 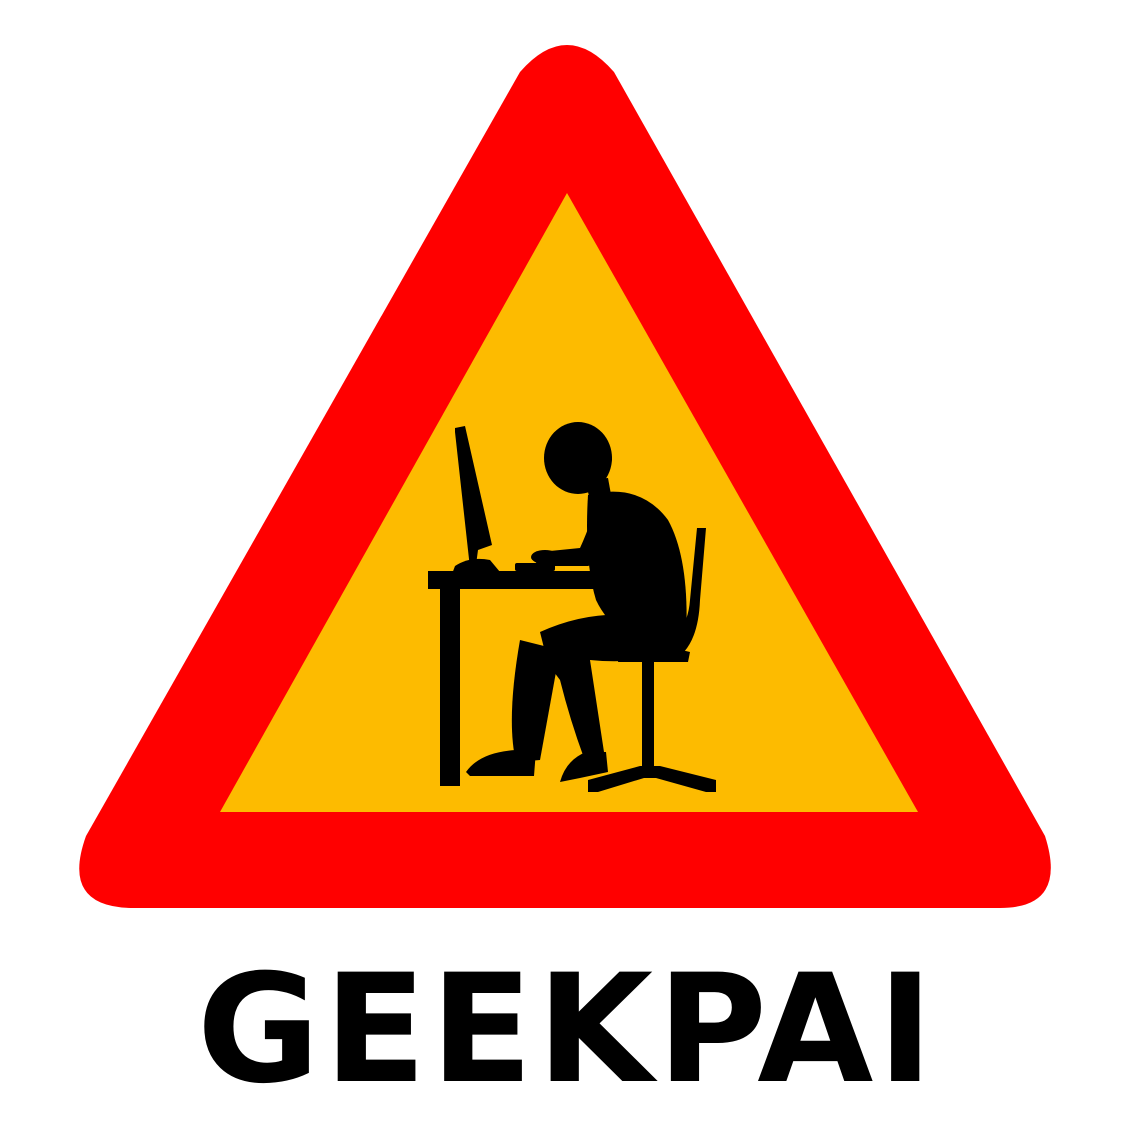 What do you see at coordinates (513, 580) in the screenshot?
I see `desk-icon` at bounding box center [513, 580].